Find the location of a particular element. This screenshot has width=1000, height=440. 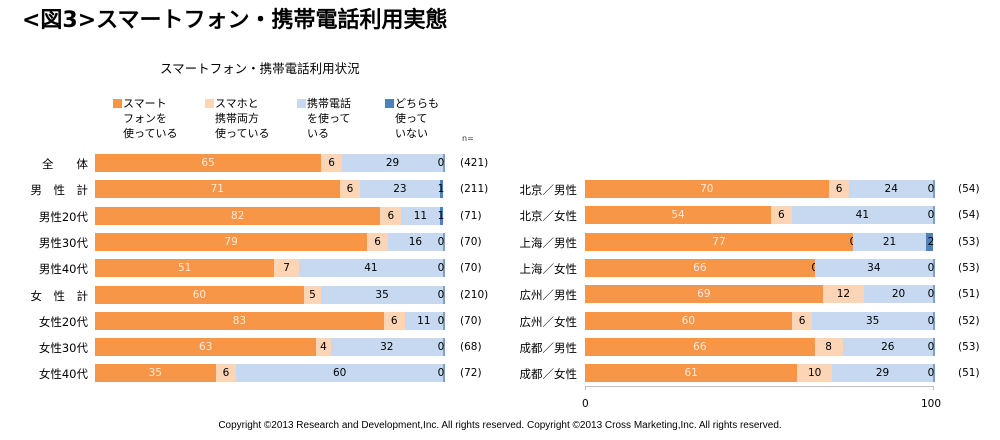

data-label: 29 is located at coordinates (392, 163).